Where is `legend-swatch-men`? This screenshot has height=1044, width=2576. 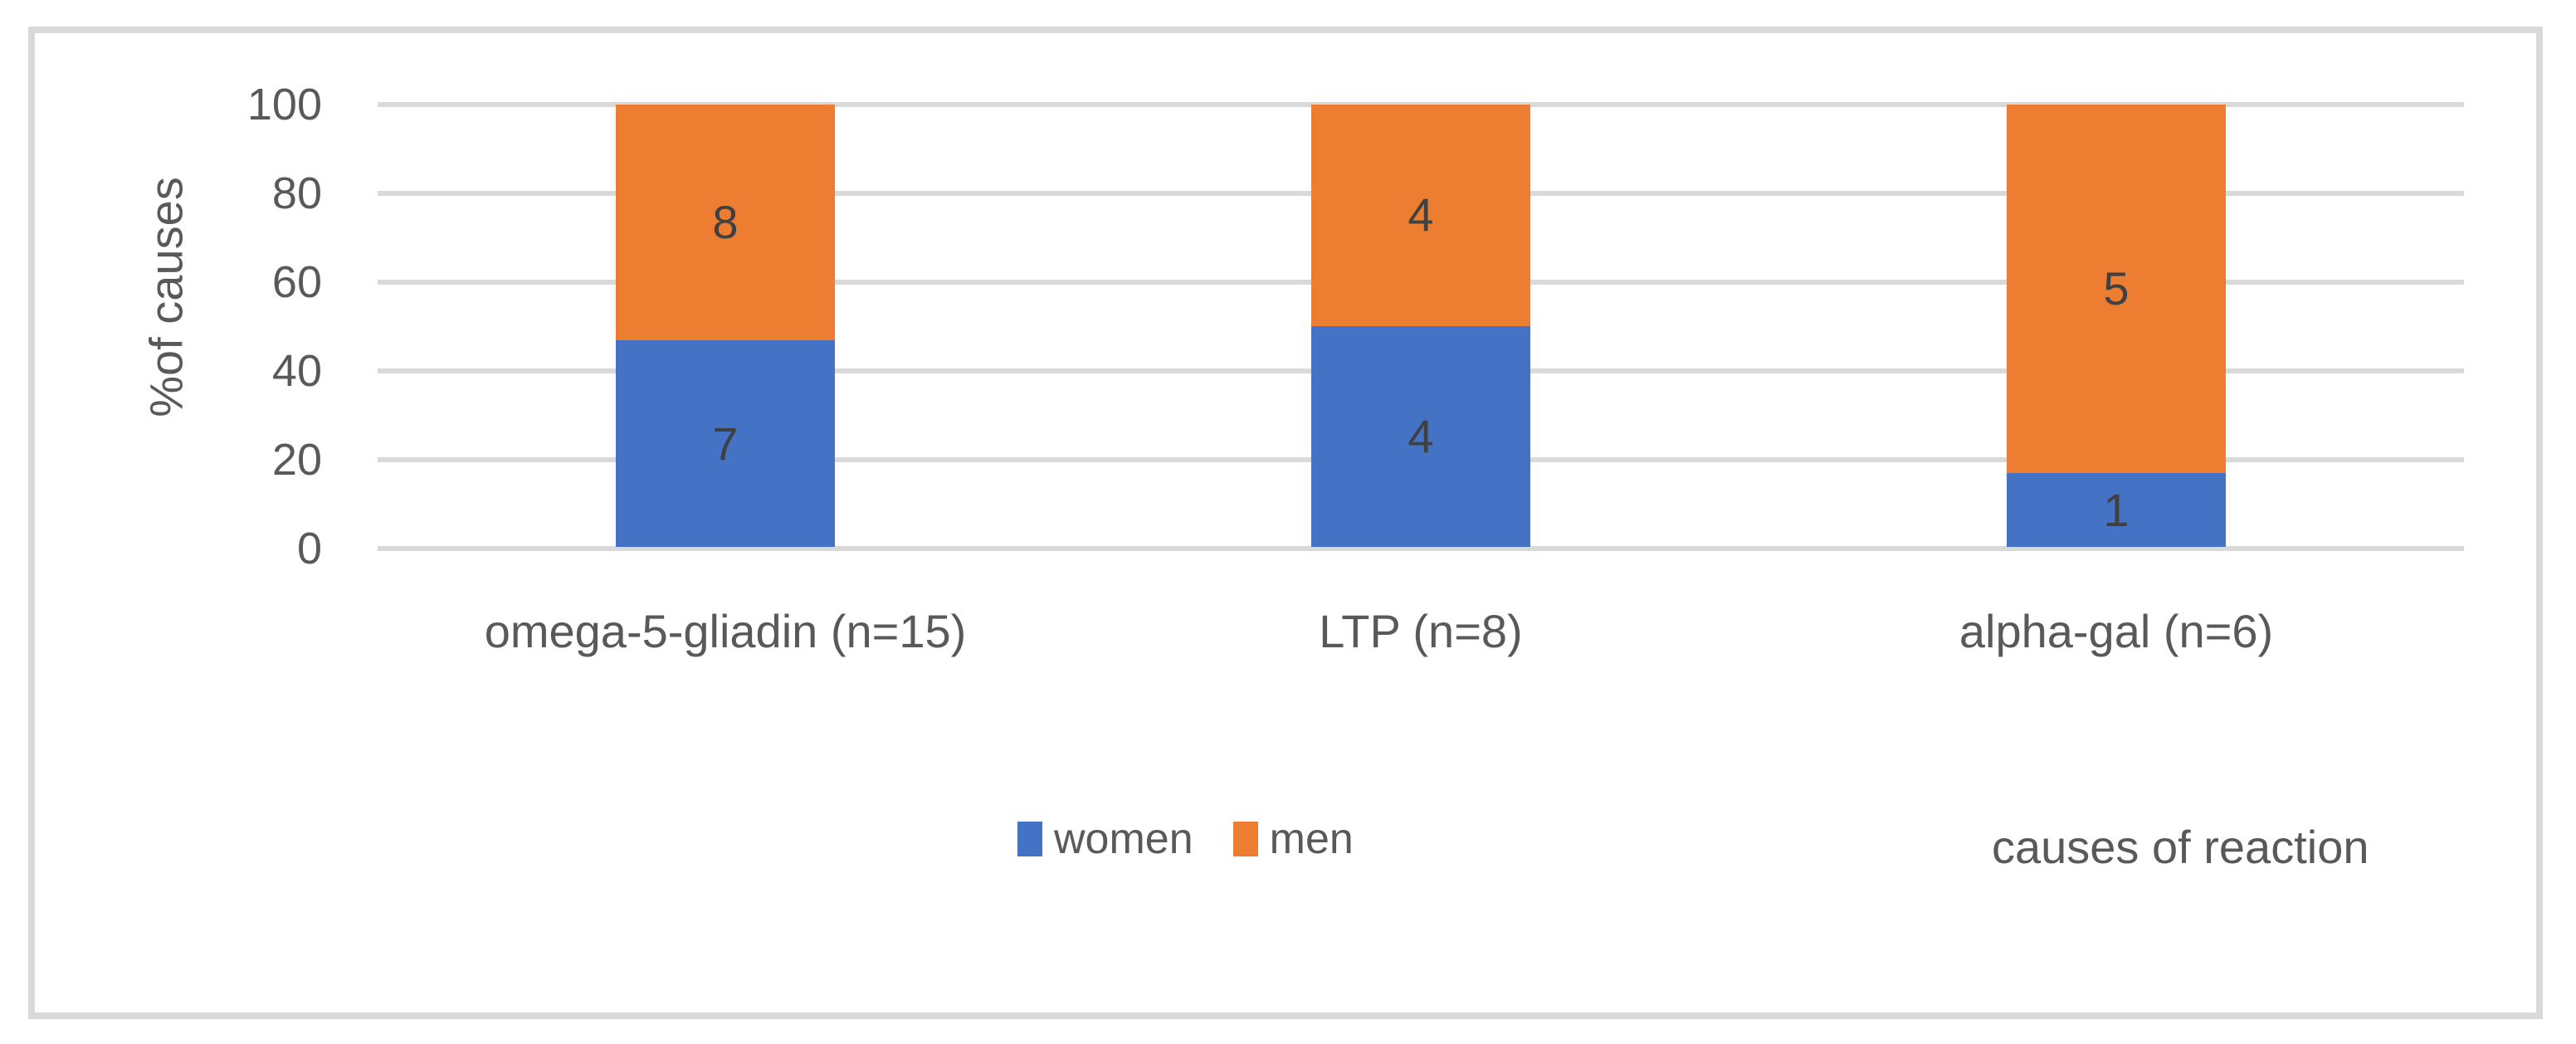
legend-swatch-men is located at coordinates (1245, 839).